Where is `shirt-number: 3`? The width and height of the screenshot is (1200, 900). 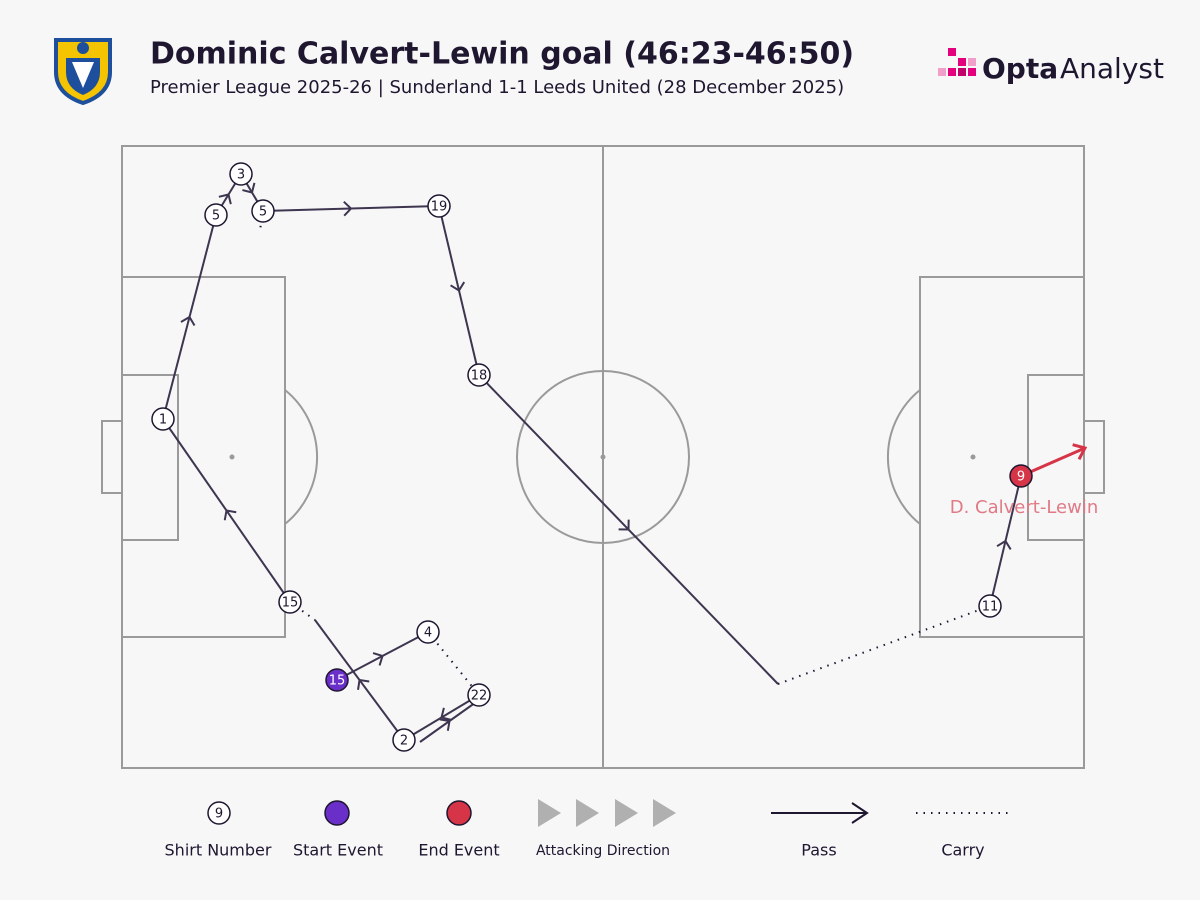
shirt-number: 3 is located at coordinates (241, 175).